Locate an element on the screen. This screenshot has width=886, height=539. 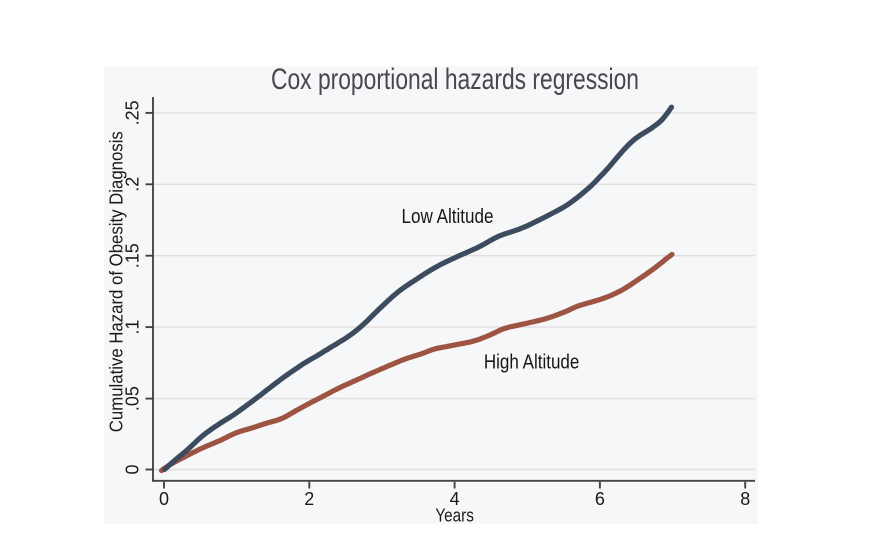
svg-text:Cumulative Hazard of Obesity D: Cumulative Hazard of Obesity Diagnosis is located at coordinates (117, 281).